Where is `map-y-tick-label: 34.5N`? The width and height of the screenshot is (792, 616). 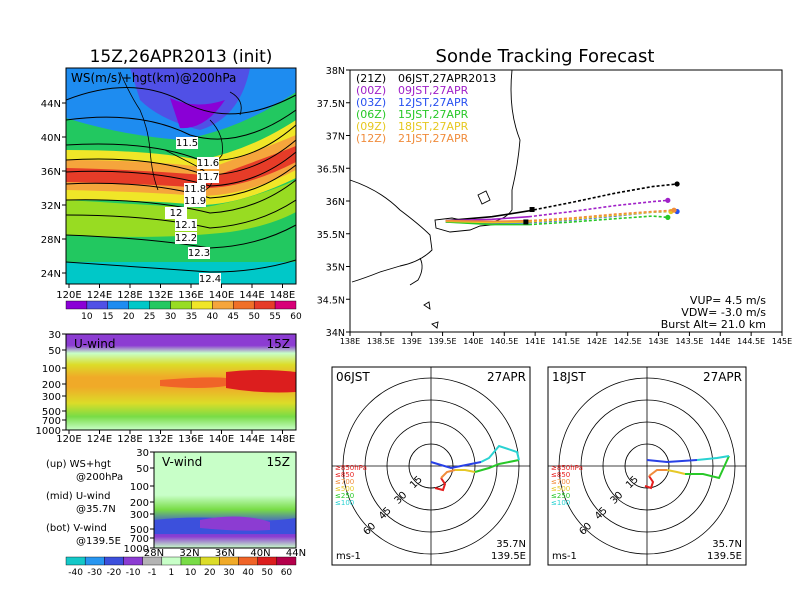
map-y-tick-label: 34.5N is located at coordinates (331, 300).